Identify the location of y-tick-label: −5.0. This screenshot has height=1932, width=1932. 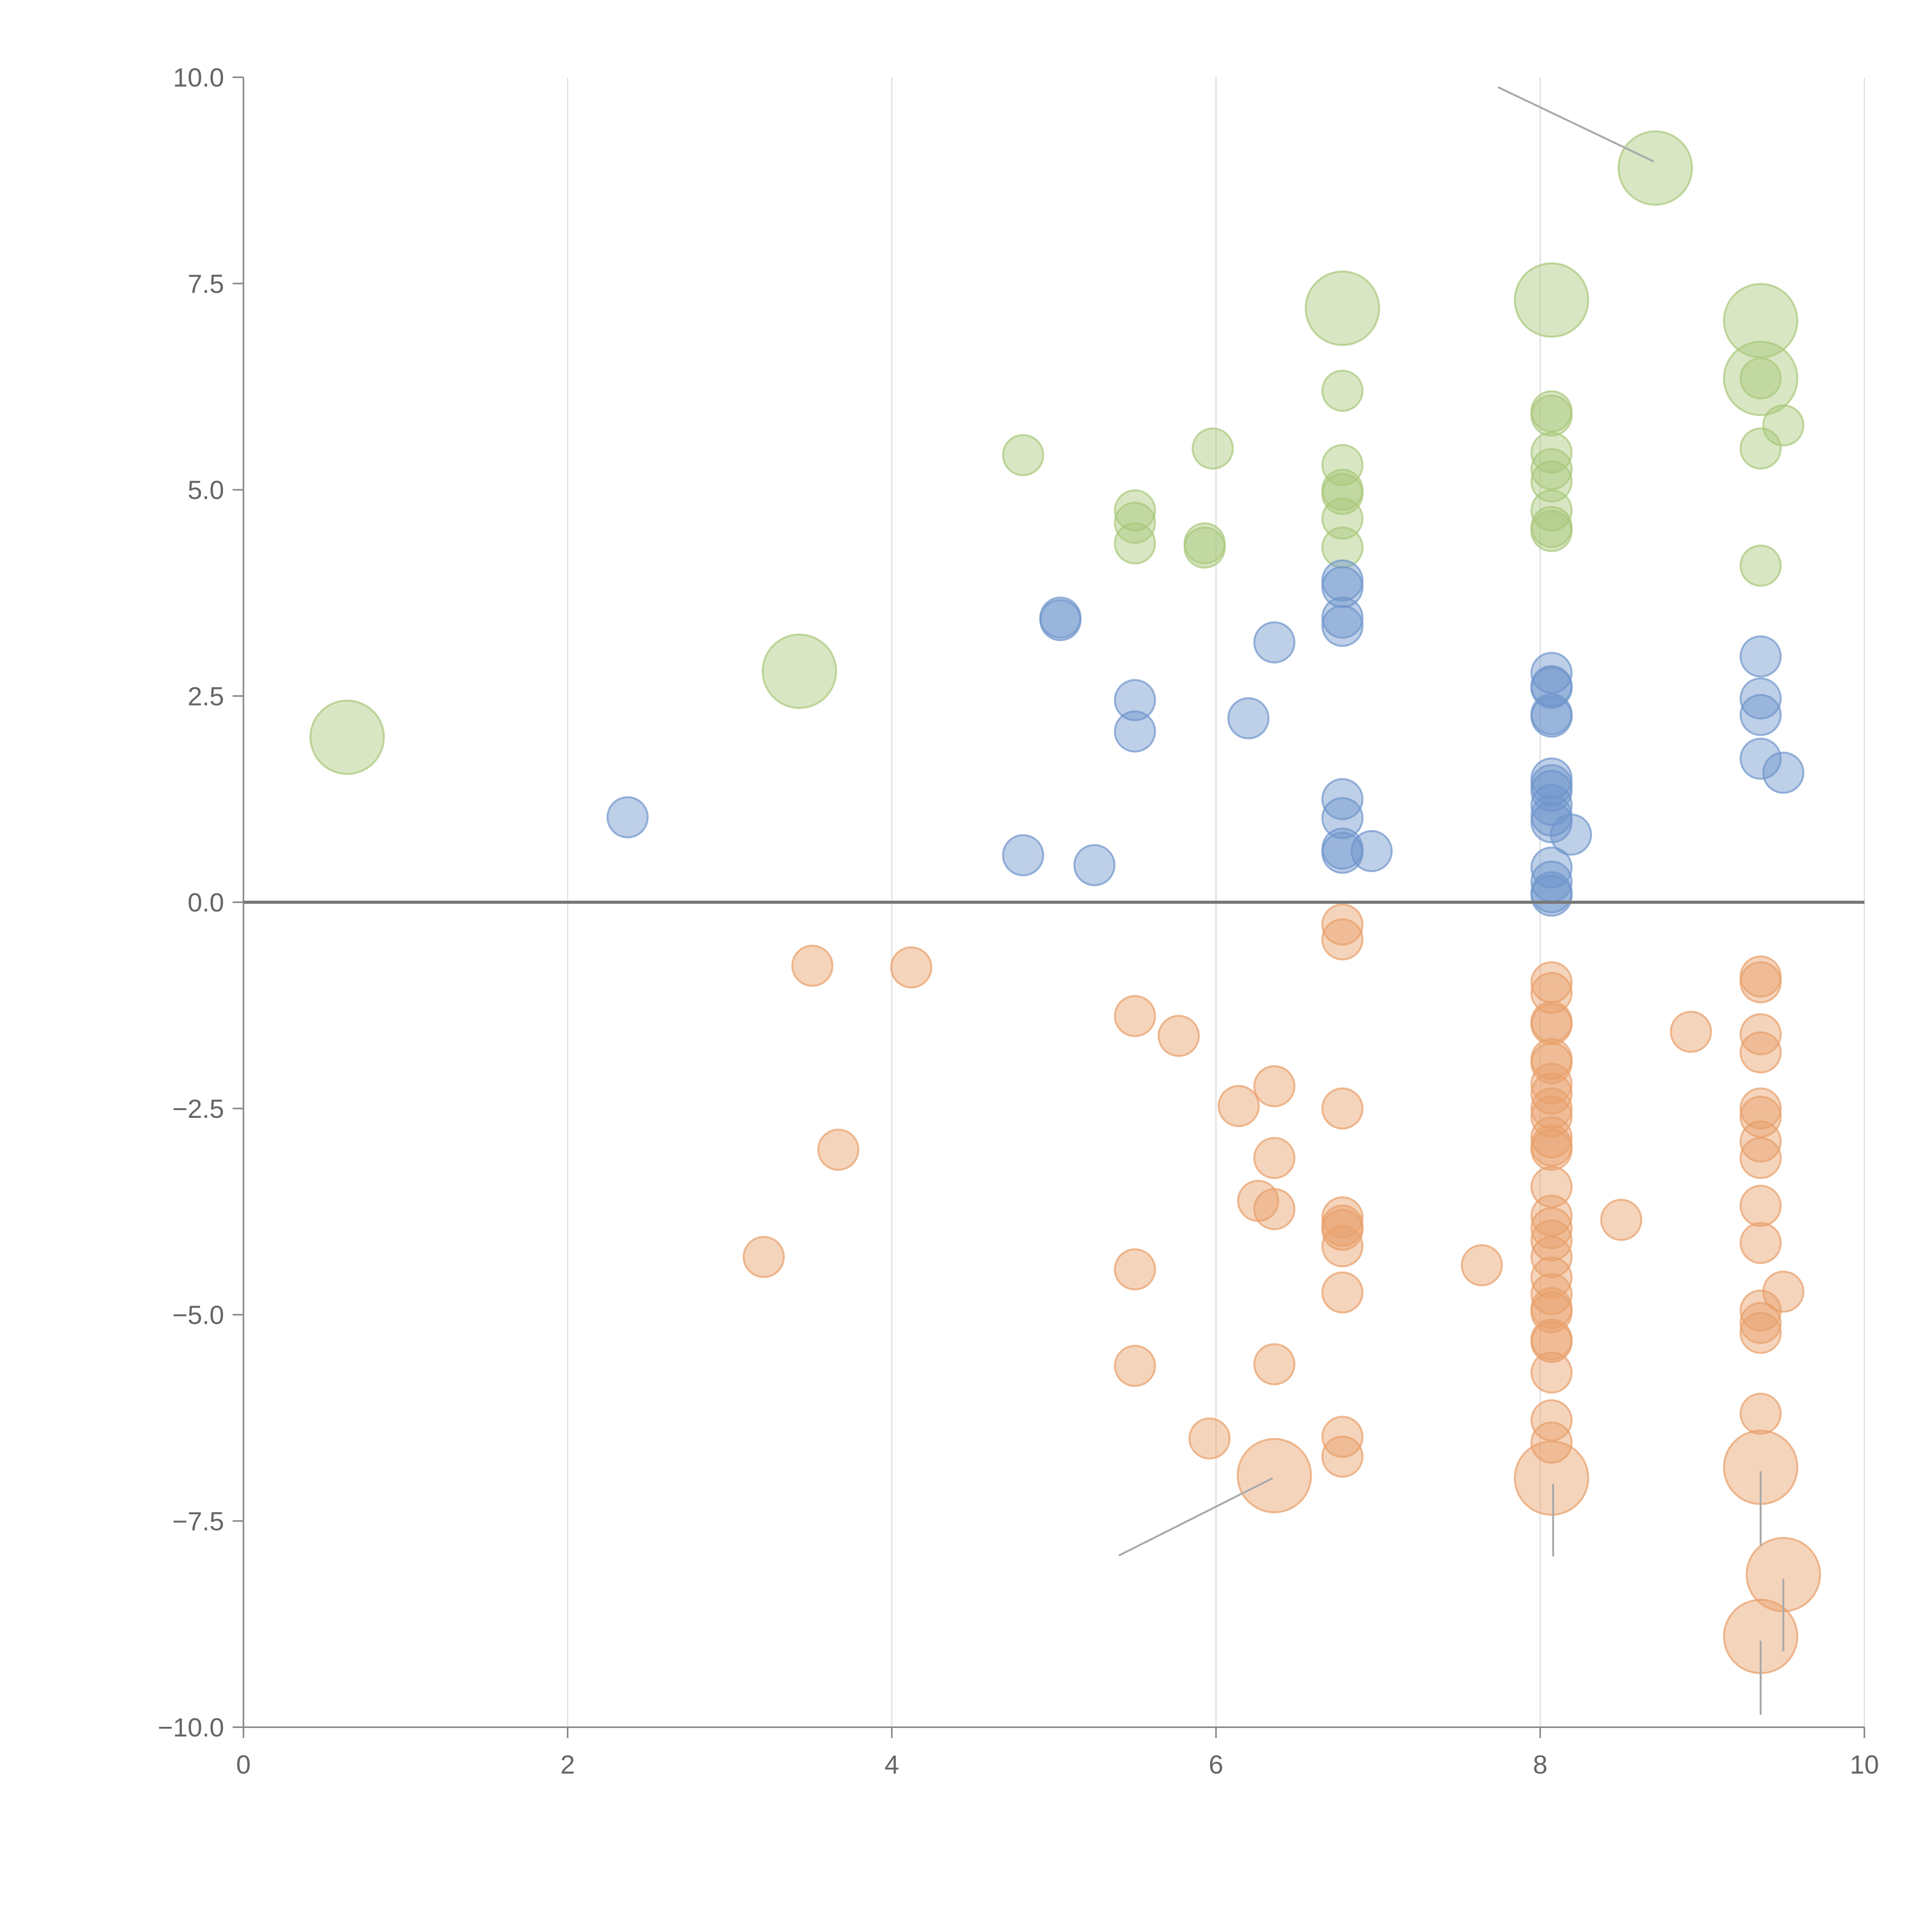
(198, 1315).